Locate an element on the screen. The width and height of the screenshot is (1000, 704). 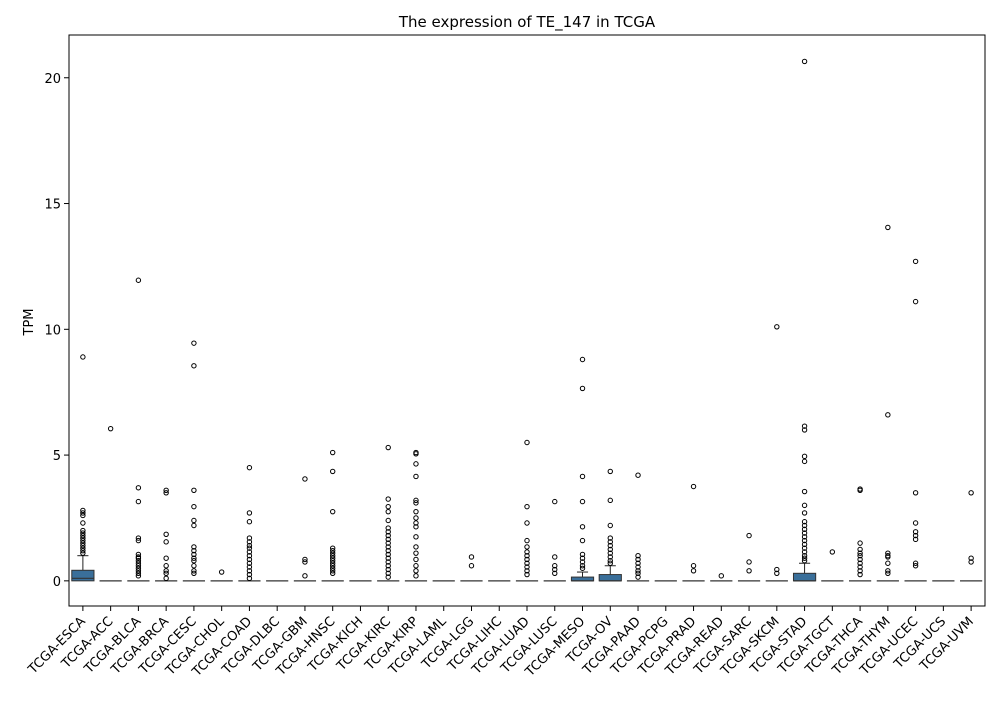
y-tick-label: 15 is located at coordinates (52, 205).